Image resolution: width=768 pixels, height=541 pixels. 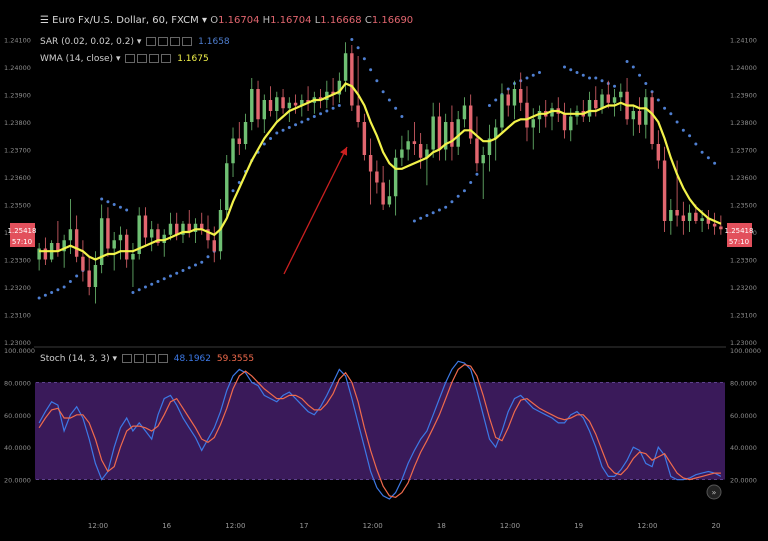 What do you see at coordinates (77, 59) in the screenshot?
I see `wma-label: WMA (14, close)` at bounding box center [77, 59].